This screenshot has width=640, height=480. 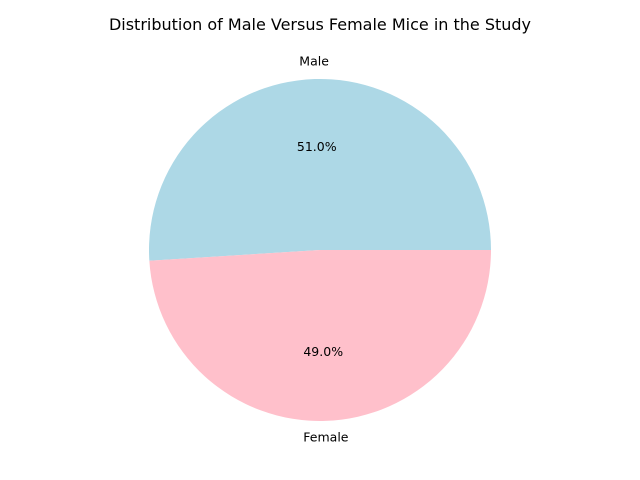 I want to click on percent-label-male: 51.0%, so click(x=317, y=146).